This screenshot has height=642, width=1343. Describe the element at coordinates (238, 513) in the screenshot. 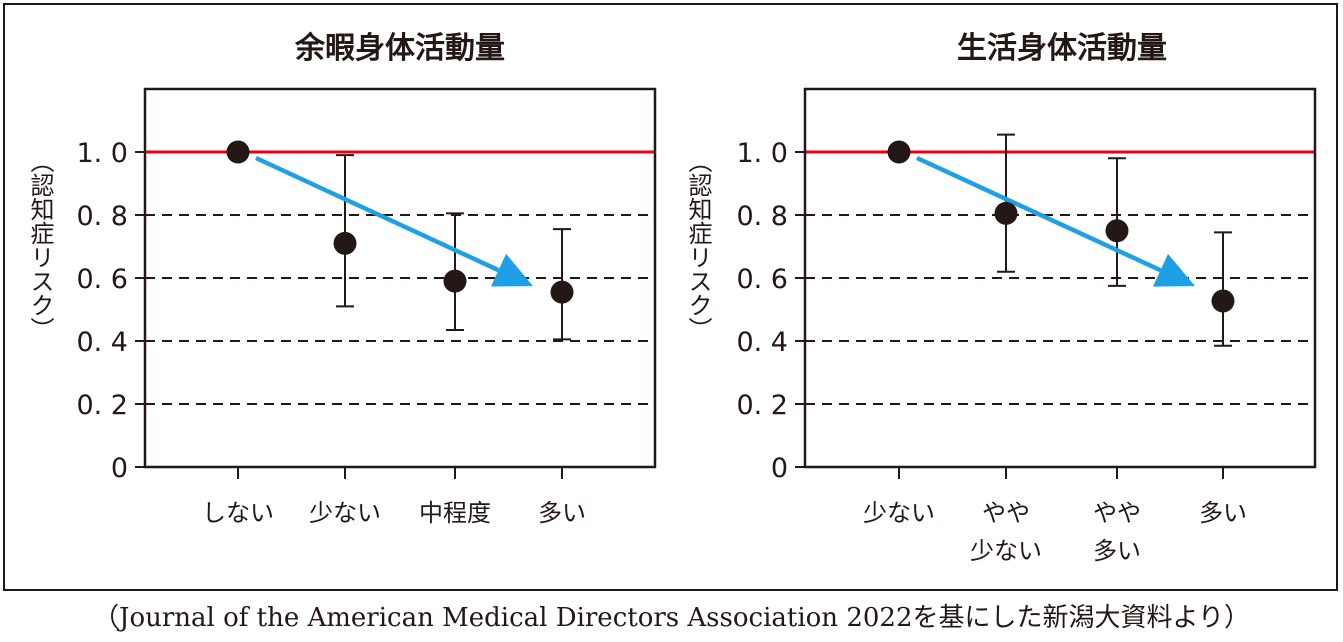

I see `x-category-label: しない` at that location.